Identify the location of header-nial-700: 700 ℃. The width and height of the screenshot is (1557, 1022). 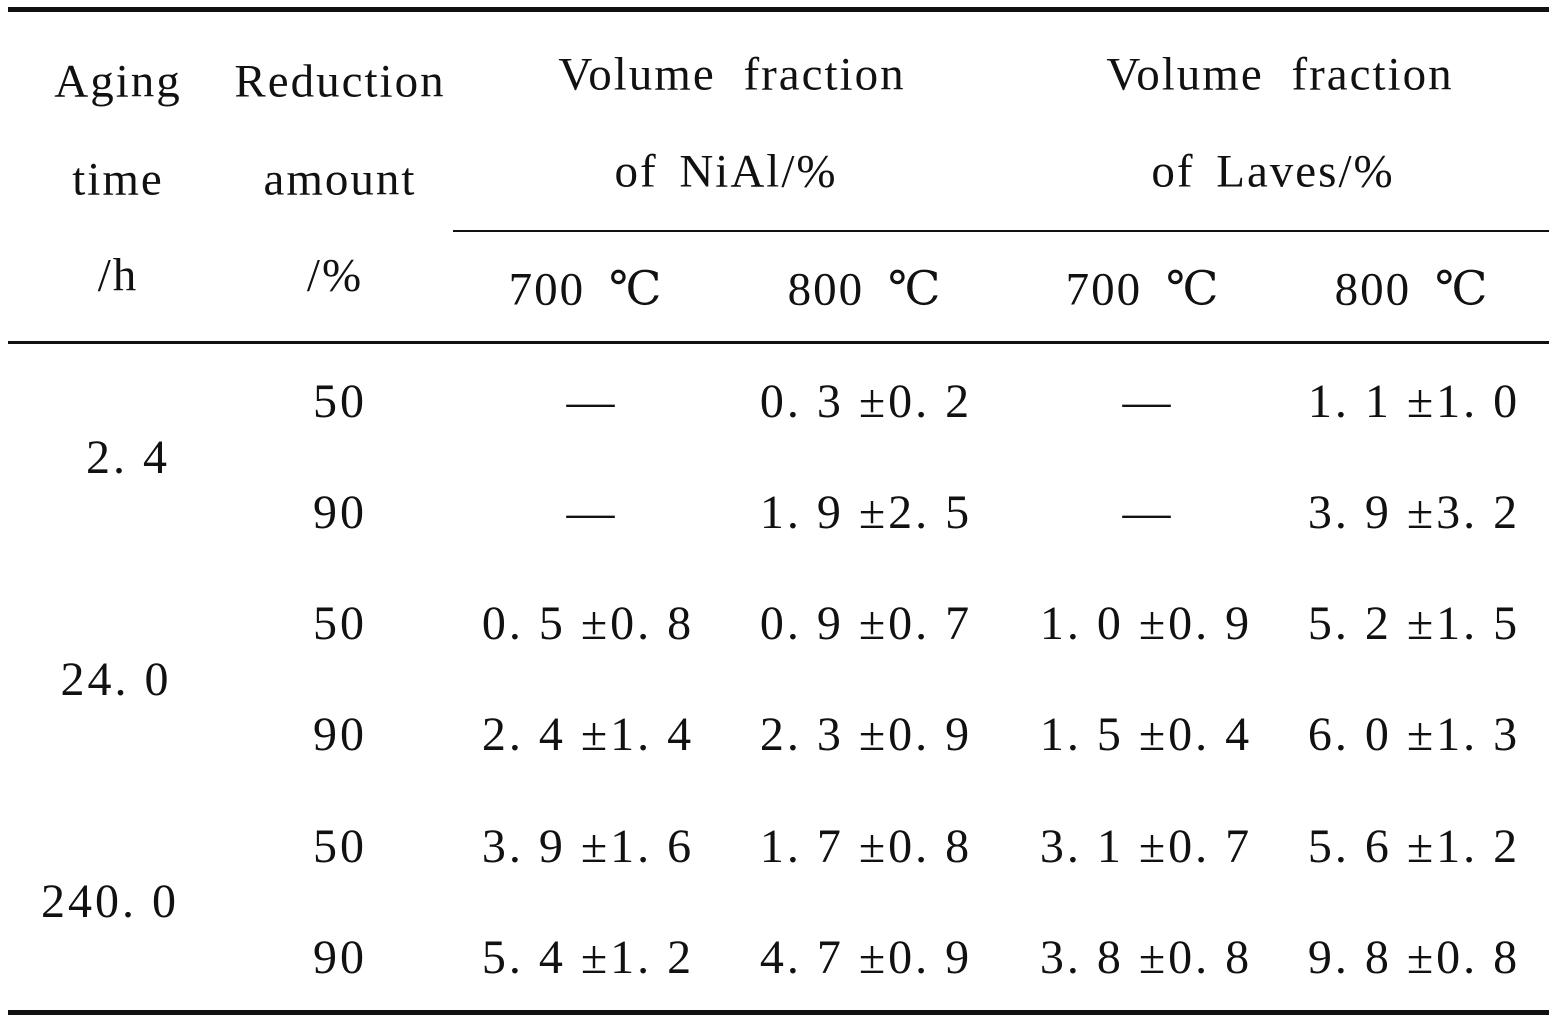
(586, 289).